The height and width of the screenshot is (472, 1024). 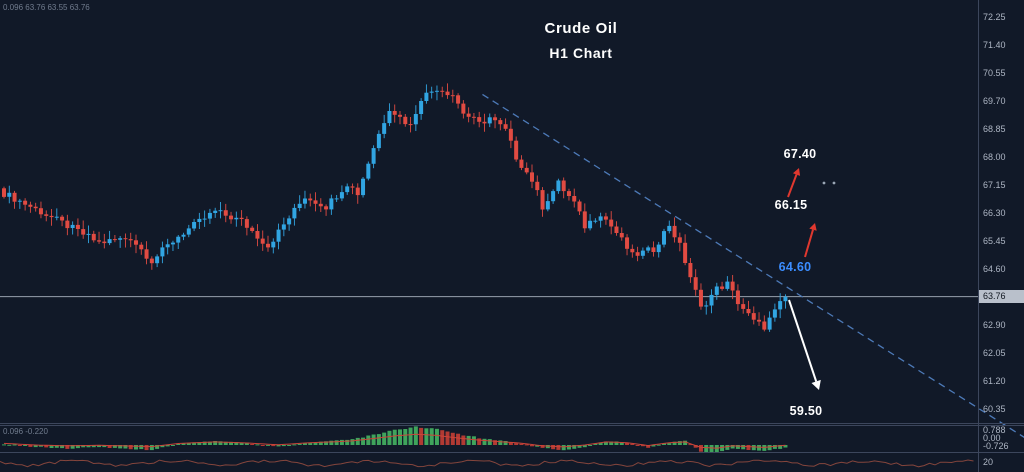 What do you see at coordinates (795, 267) in the screenshot?
I see `annotation-breakdown-level: 64.60` at bounding box center [795, 267].